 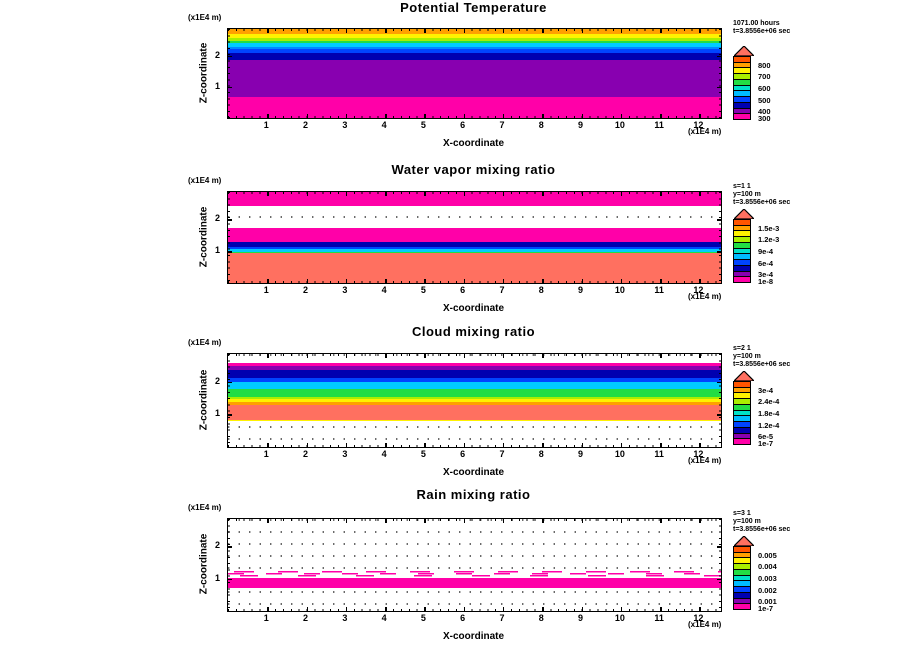 I want to click on colorbar-label: 6e-5, so click(x=766, y=437).